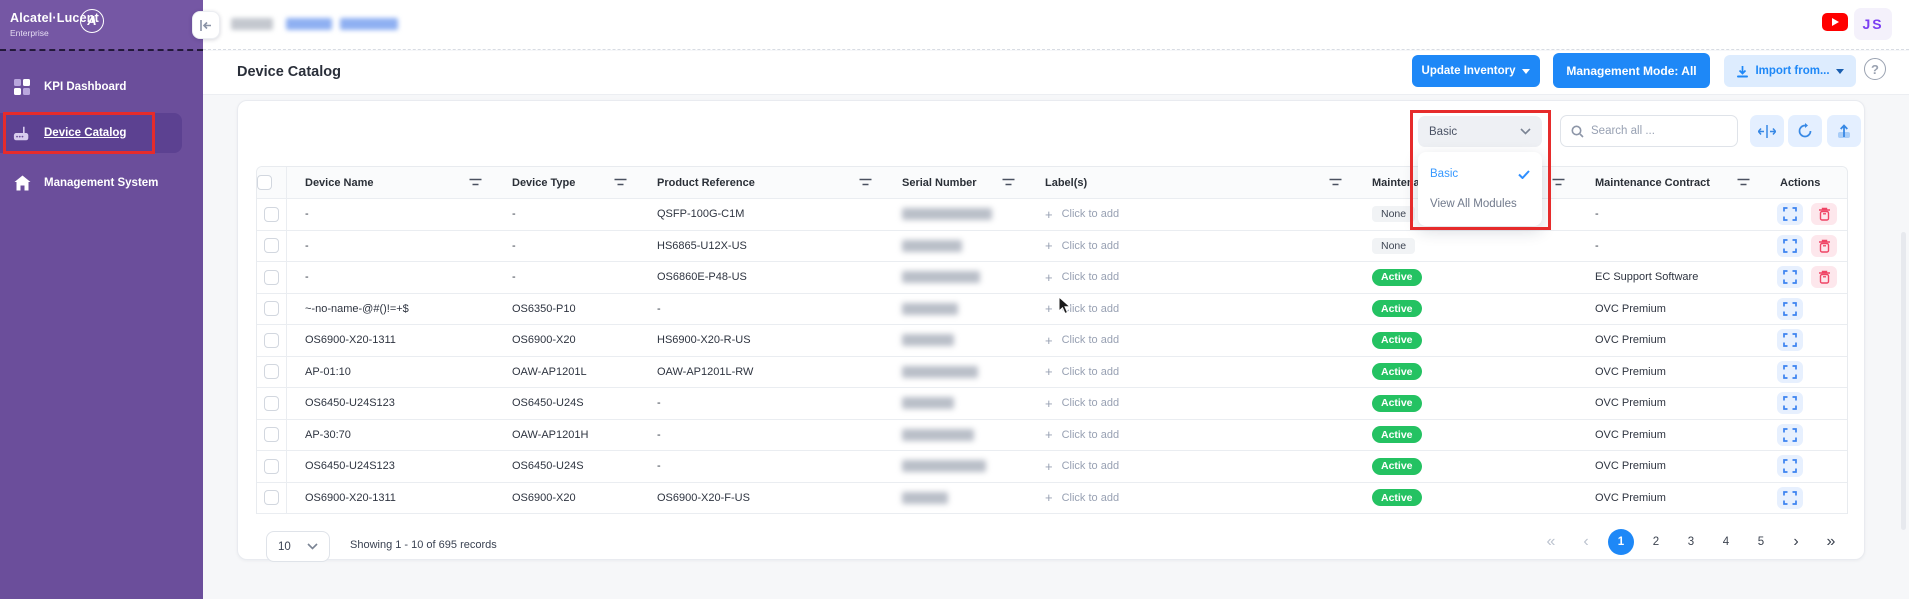 The height and width of the screenshot is (599, 1909). What do you see at coordinates (1465, 277) in the screenshot?
I see `cell-maintenance: Active` at bounding box center [1465, 277].